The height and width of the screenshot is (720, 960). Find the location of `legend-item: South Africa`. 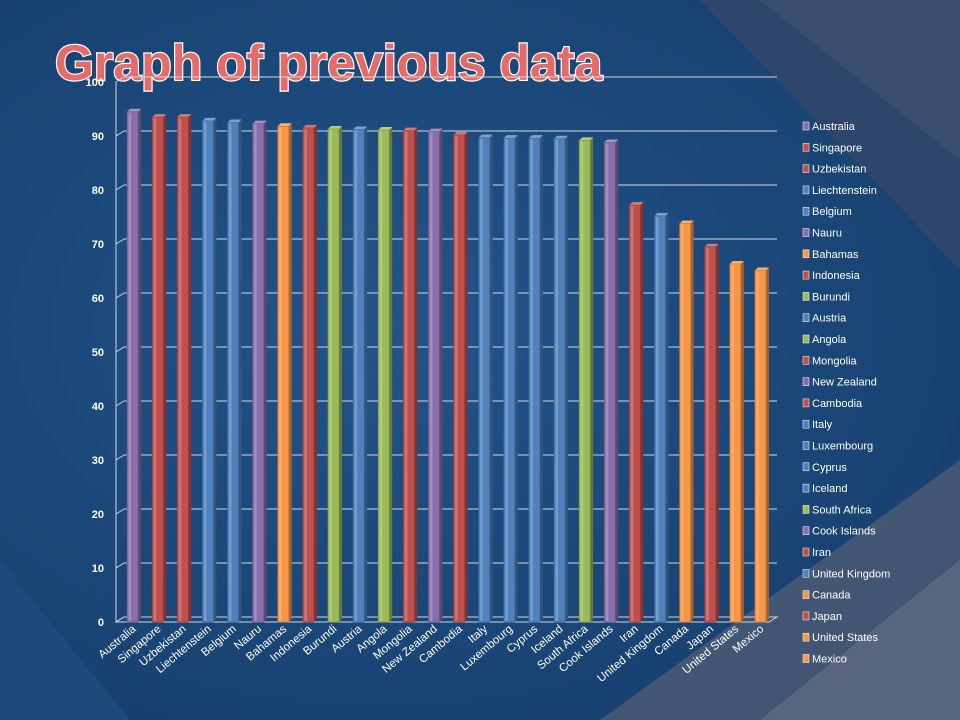

legend-item: South Africa is located at coordinates (837, 510).